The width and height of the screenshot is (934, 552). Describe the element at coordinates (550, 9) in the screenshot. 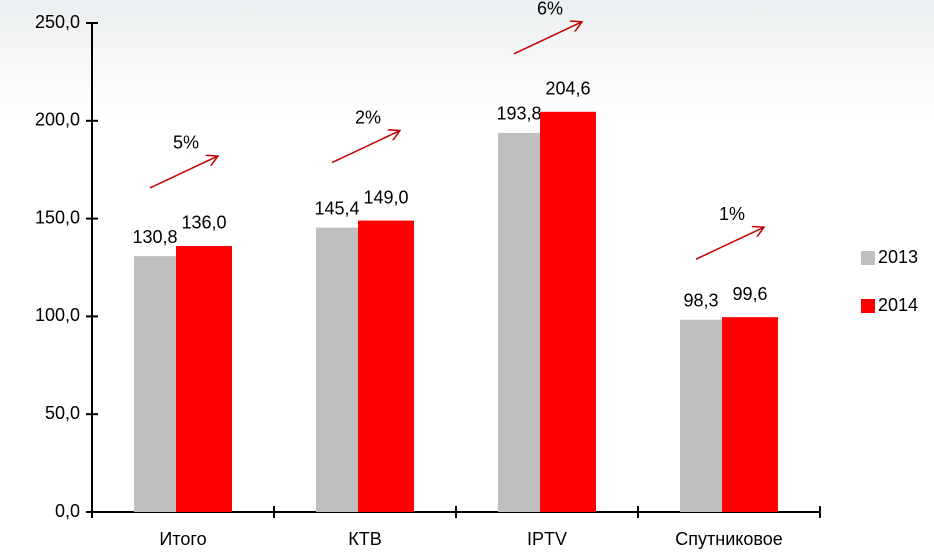

I see `growth-label: 6%` at that location.